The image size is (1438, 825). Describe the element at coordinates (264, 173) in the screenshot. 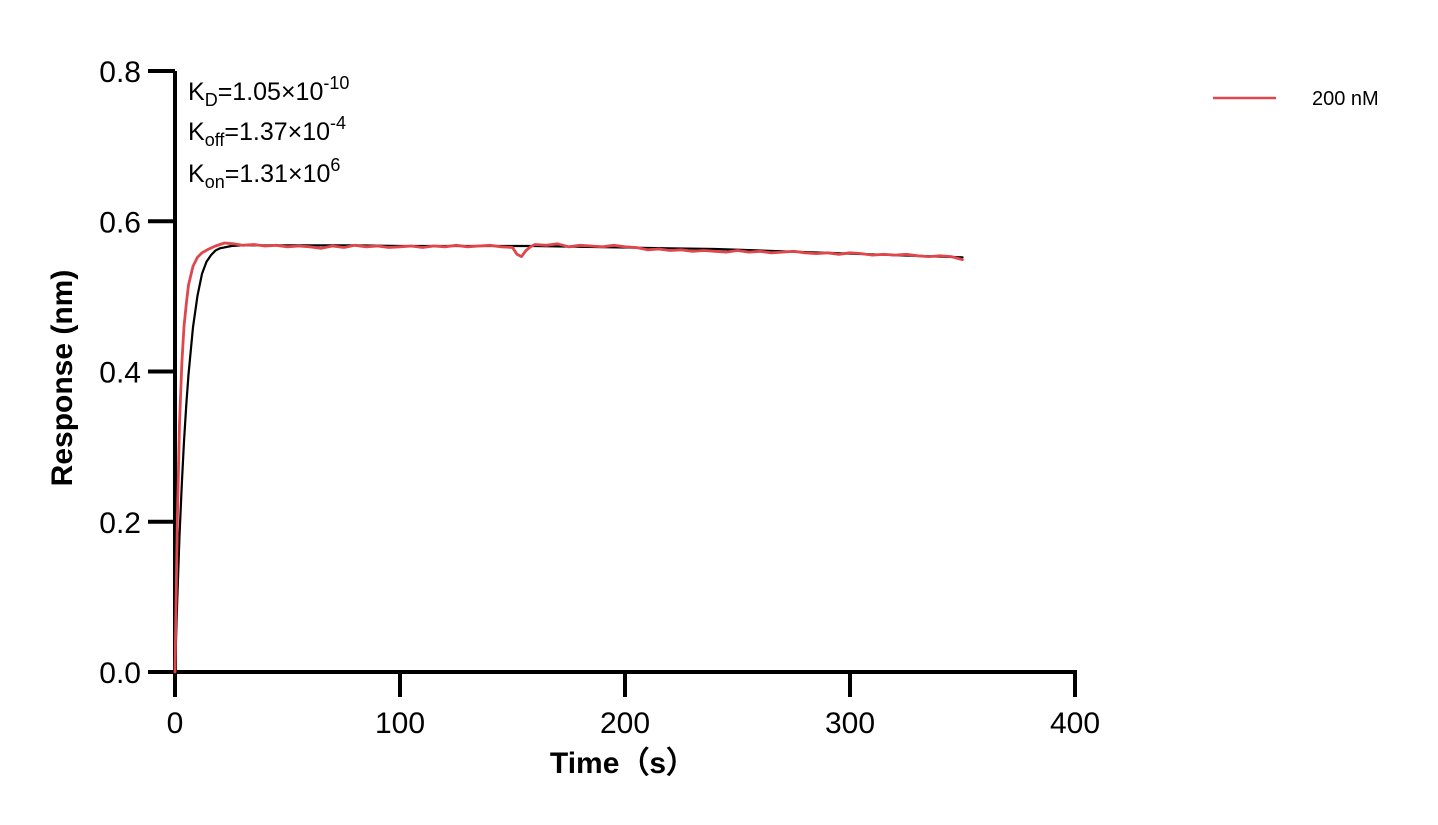

I see `annotation-kon: Kon=1.31×106` at that location.